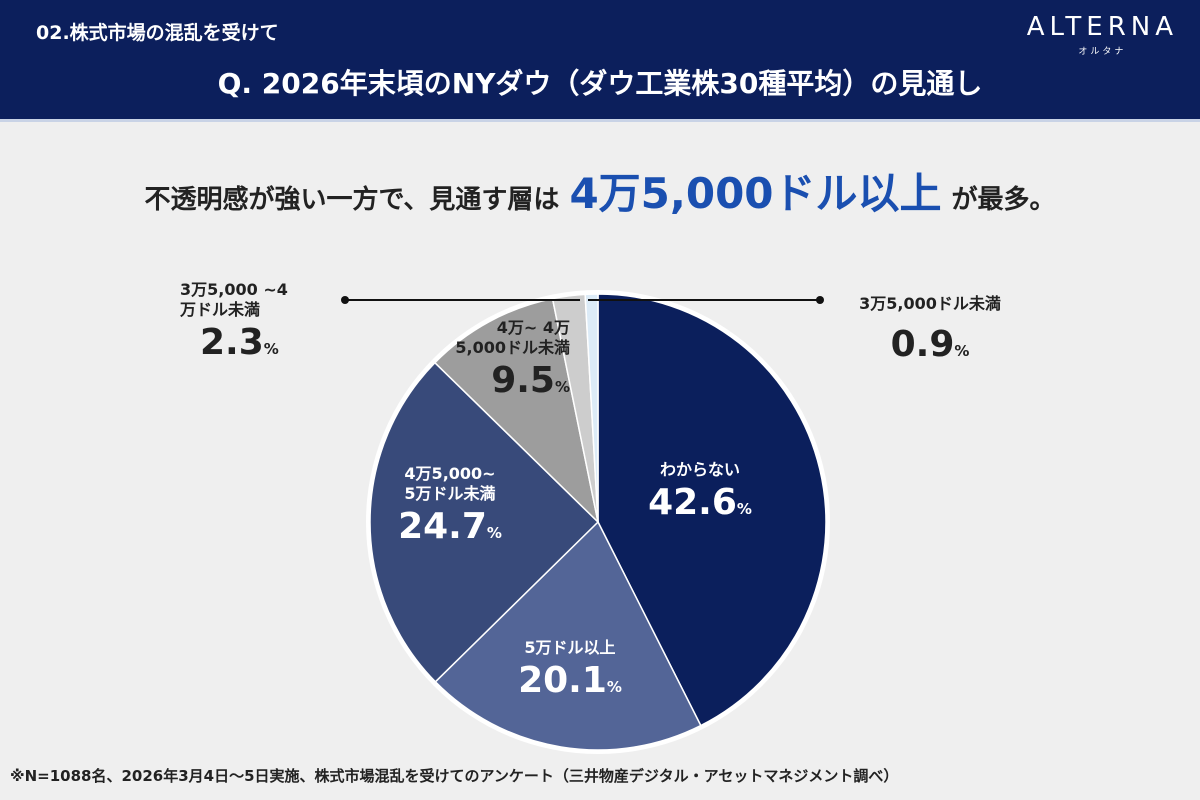 The image size is (1200, 800). I want to click on headline-highlight: 4万5,000ドル以上, so click(755, 193).